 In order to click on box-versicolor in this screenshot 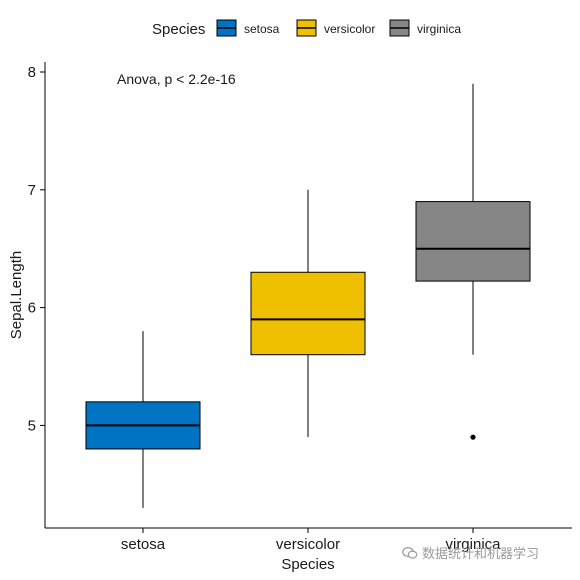, I will do `click(308, 313)`.